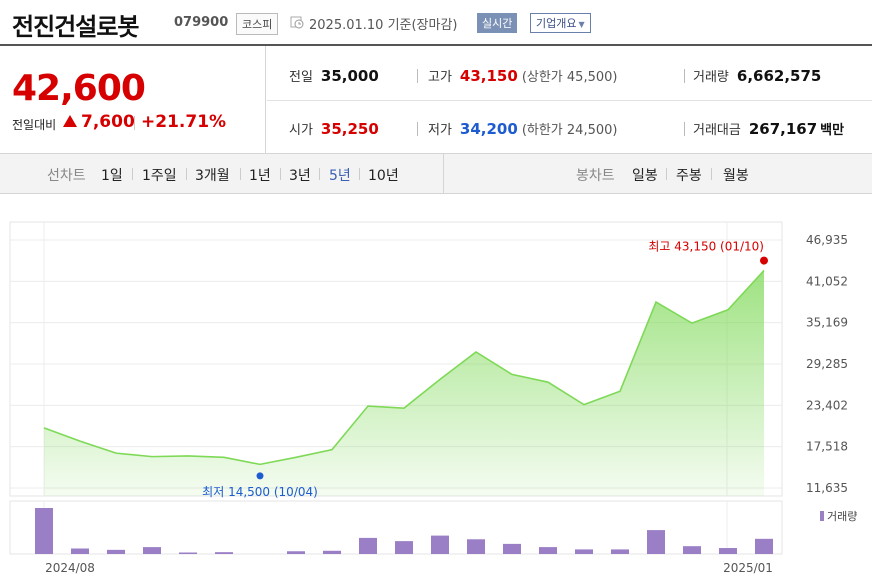  I want to click on lower-limit: (하한가 24,500), so click(569, 130).